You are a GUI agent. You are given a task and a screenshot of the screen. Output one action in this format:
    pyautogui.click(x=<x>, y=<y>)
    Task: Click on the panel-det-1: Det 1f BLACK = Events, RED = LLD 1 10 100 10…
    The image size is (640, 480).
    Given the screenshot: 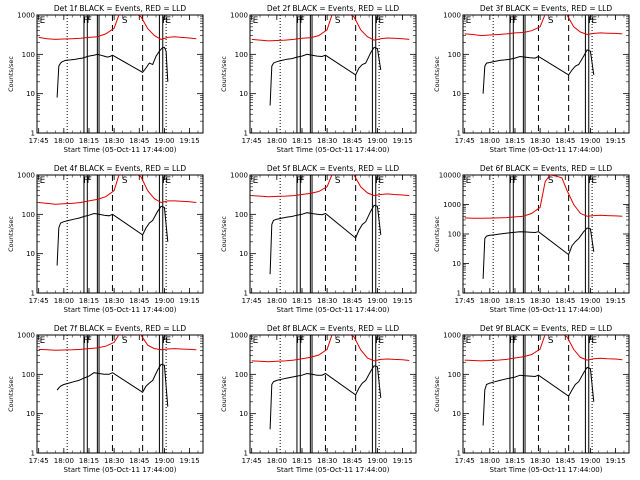 What is the action you would take?
    pyautogui.click(x=105, y=79)
    